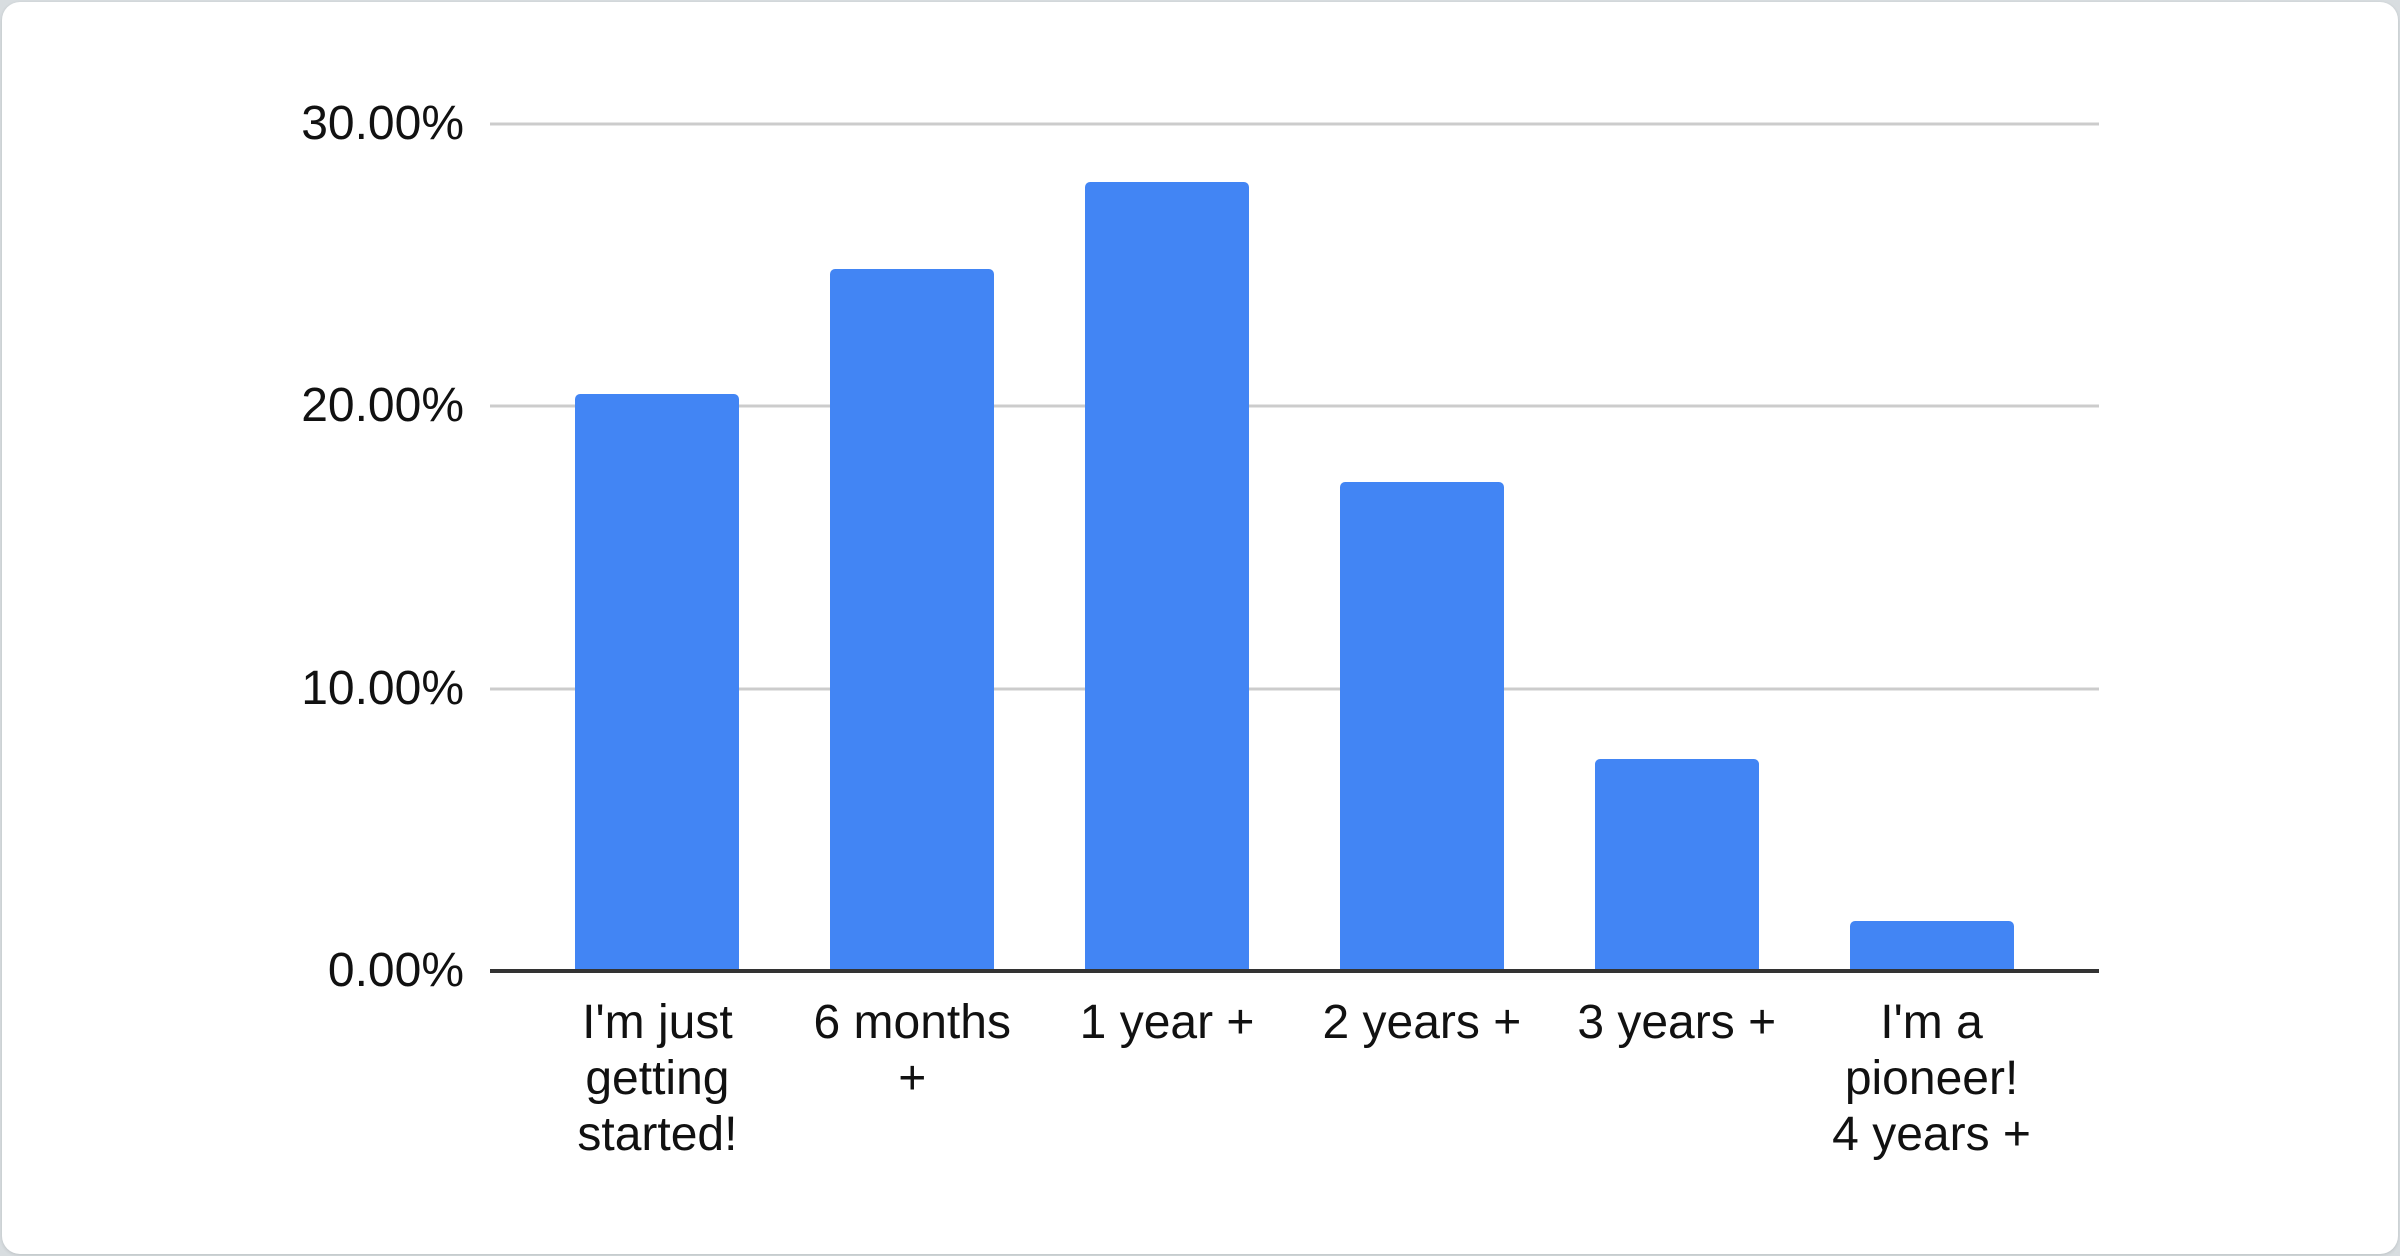  I want to click on x-axis-category-label: 3 years +, so click(1677, 1022).